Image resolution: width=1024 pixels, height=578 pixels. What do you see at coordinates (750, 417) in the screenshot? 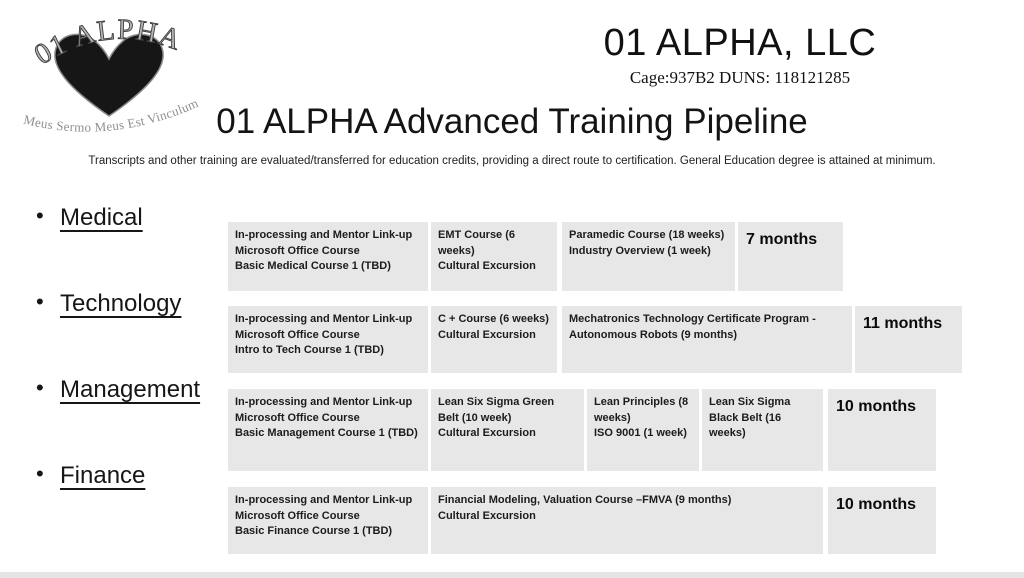
I see `course-line: Lean Six Sigma Black Belt (16 weeks)` at bounding box center [750, 417].